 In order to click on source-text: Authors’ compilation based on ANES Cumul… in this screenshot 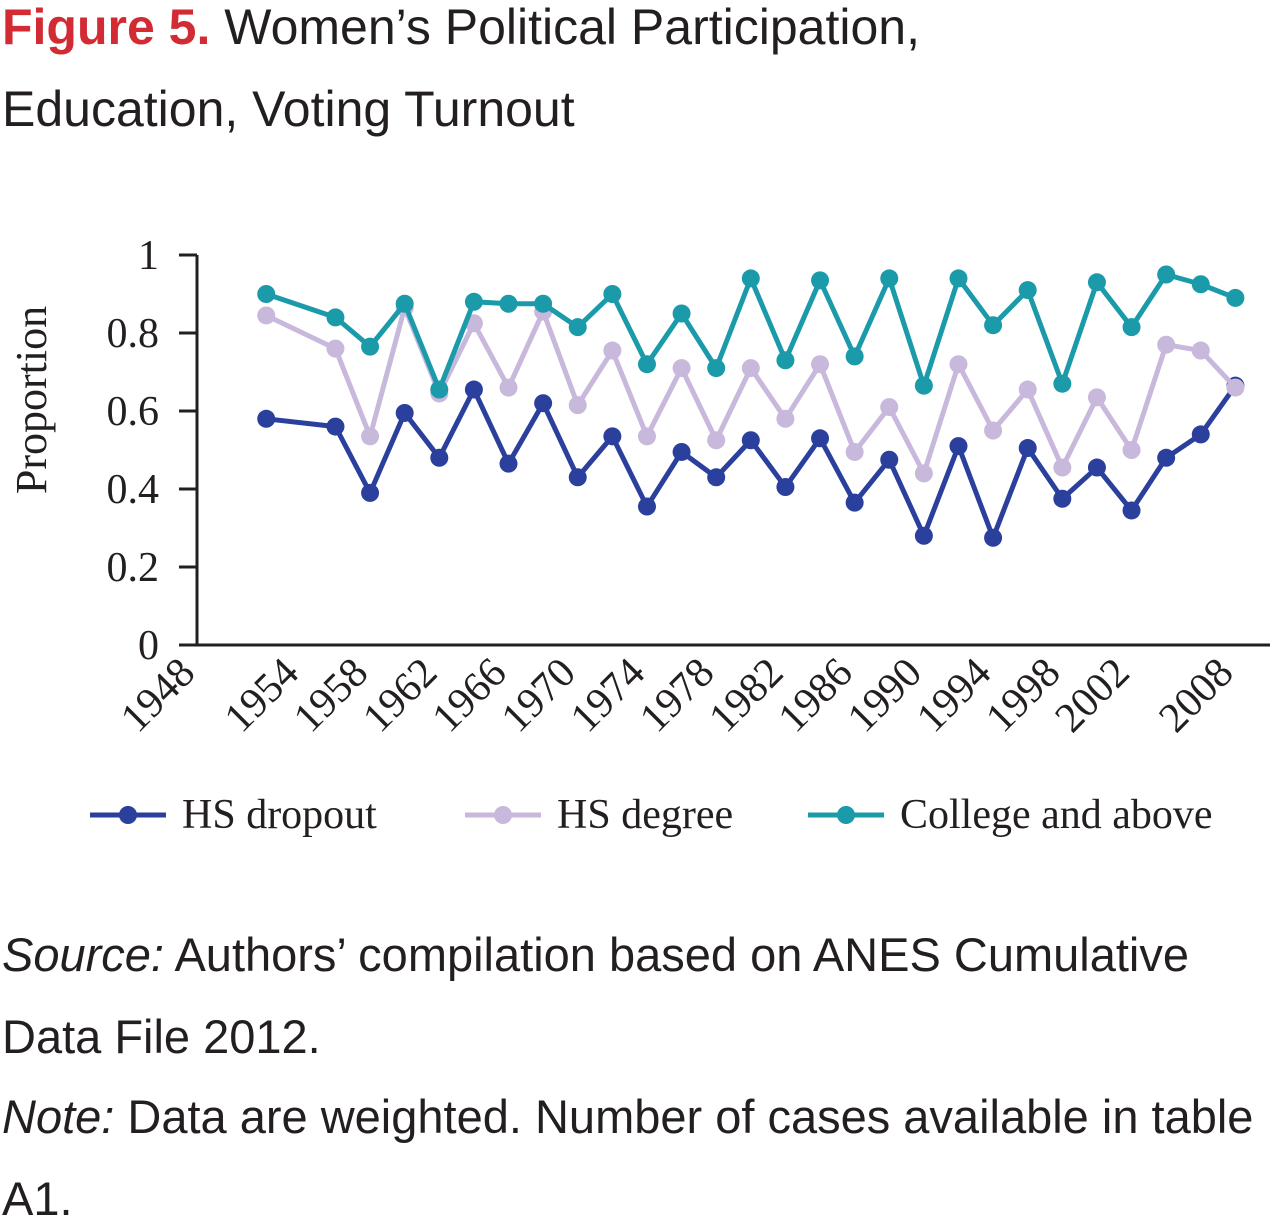, I will do `click(595, 995)`.